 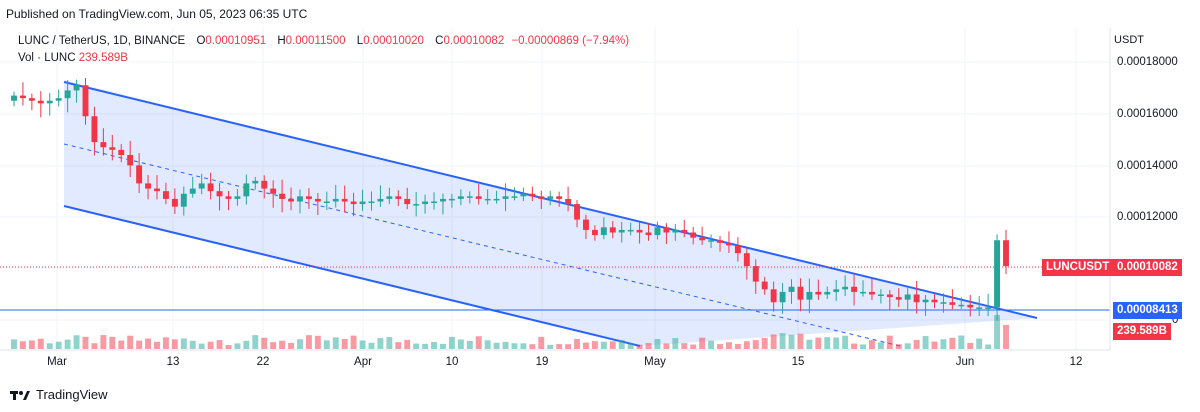 I want to click on time-tick: Jun, so click(x=965, y=362).